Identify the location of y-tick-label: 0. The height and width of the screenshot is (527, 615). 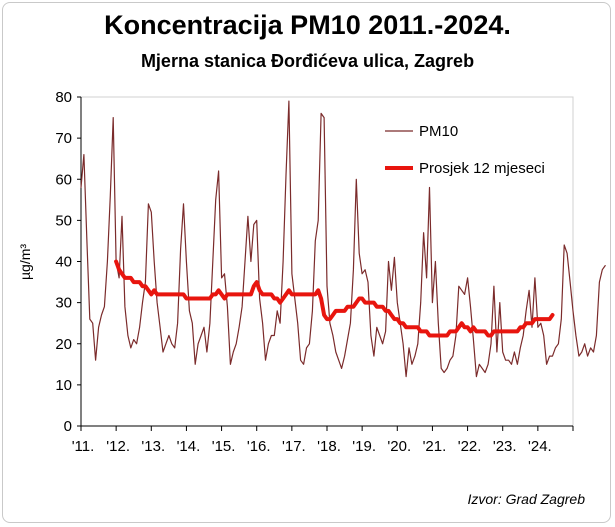
(68, 426).